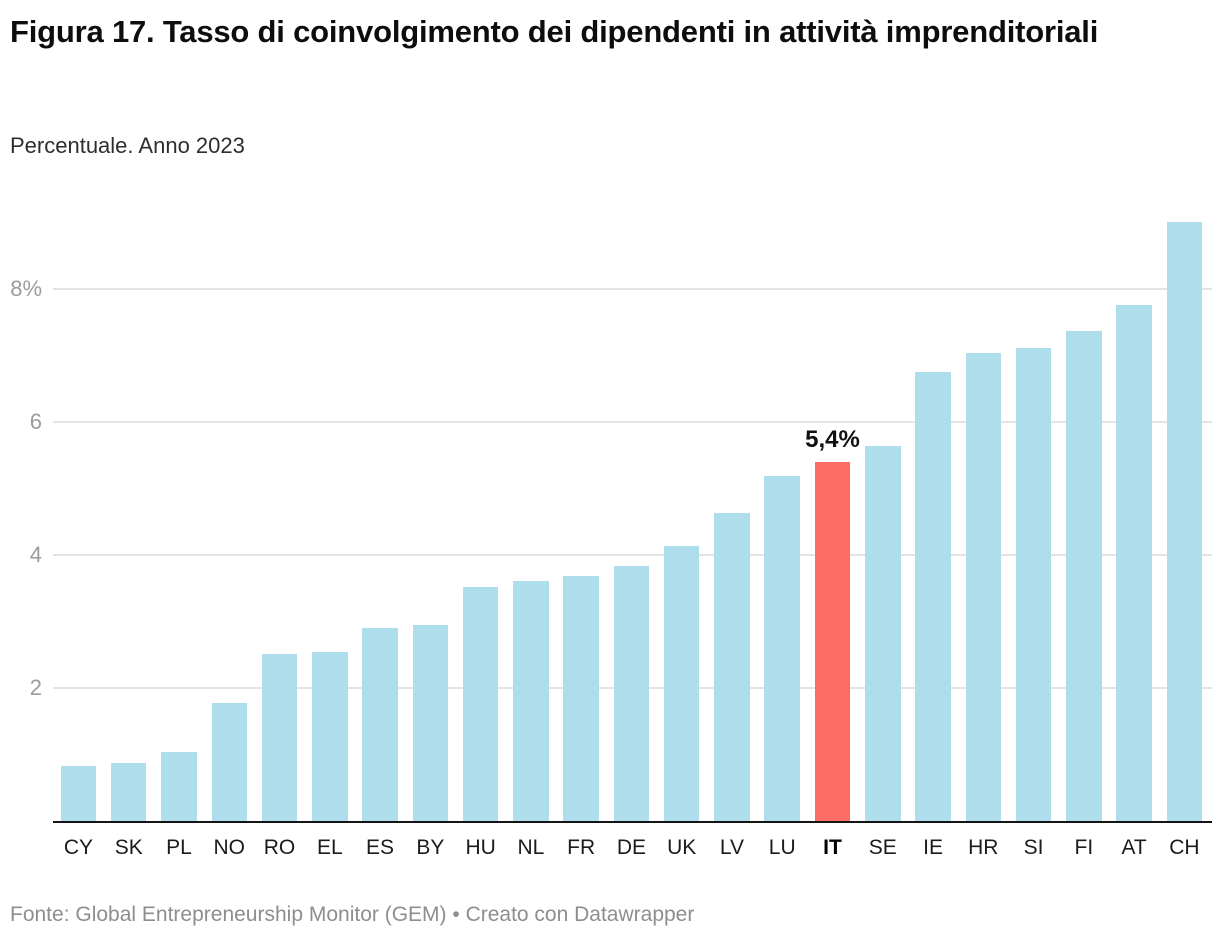 The height and width of the screenshot is (942, 1220). I want to click on datawrapper-credit-link: Creato con Datawrapper, so click(580, 914).